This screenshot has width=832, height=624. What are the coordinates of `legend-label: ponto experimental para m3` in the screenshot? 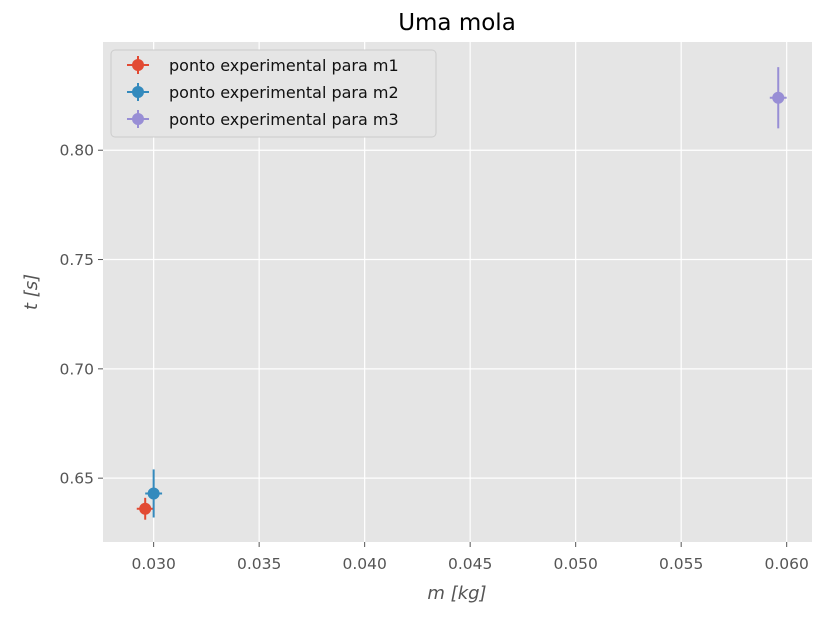 It's located at (284, 119).